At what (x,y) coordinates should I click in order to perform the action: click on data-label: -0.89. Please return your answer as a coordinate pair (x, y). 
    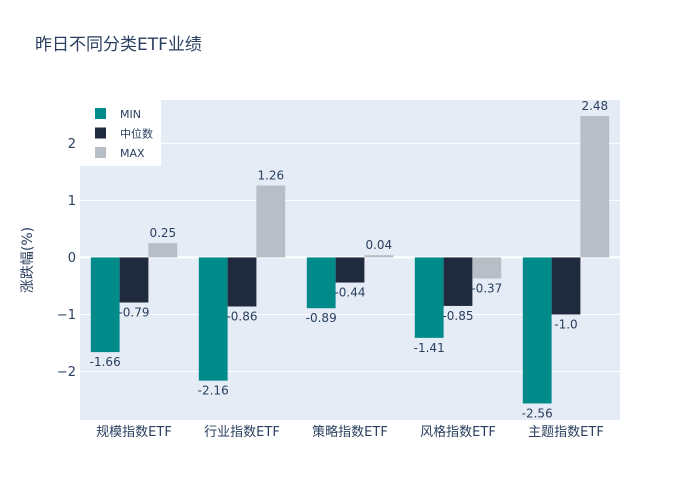
    Looking at the image, I should click on (321, 318).